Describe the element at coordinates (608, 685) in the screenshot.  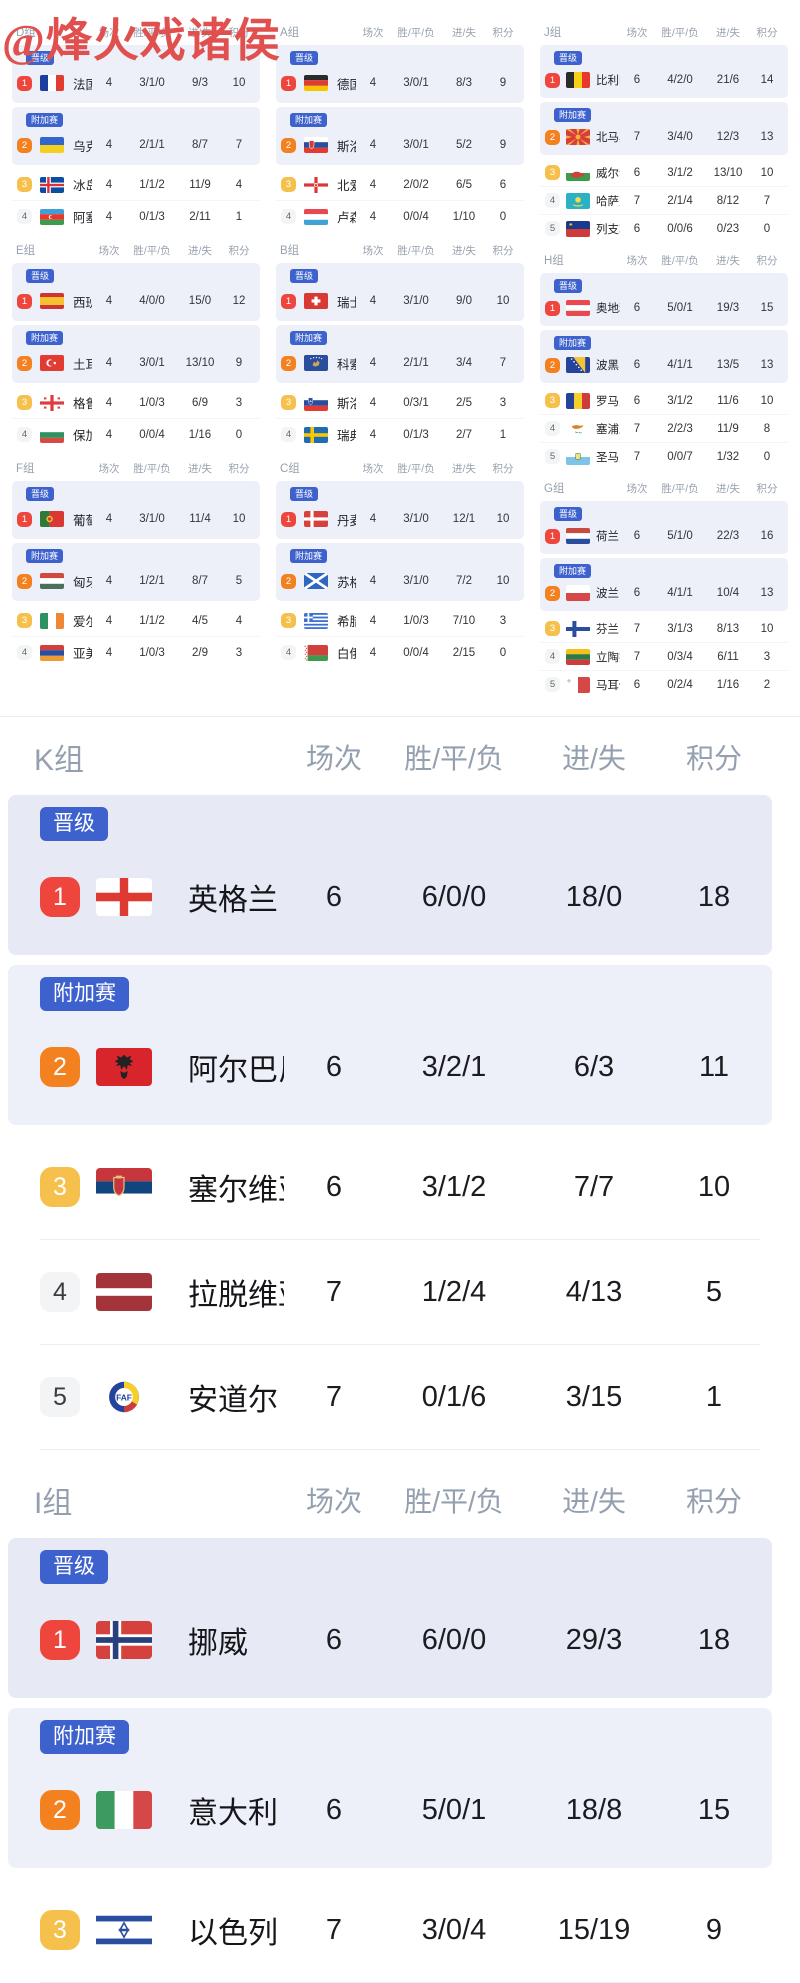
I see `team-name: 马耳他` at that location.